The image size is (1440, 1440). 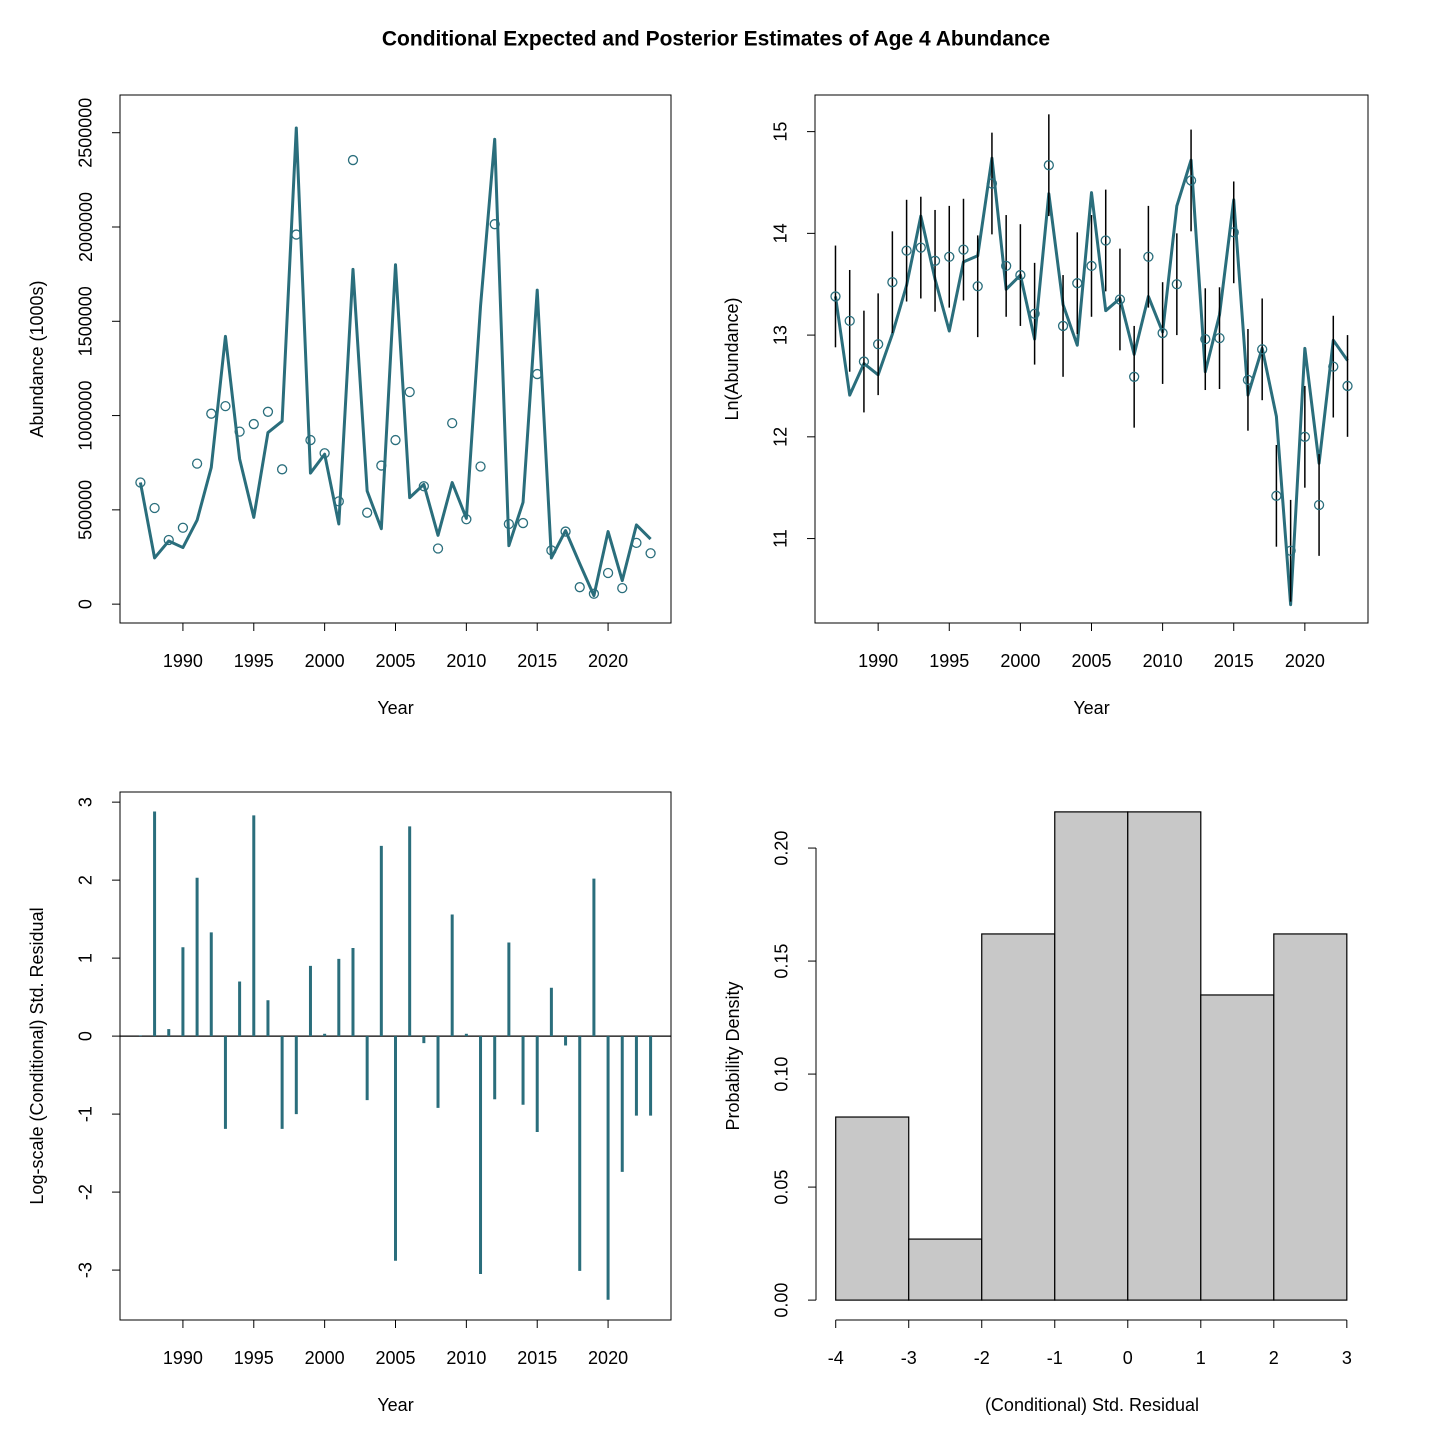 What do you see at coordinates (1092, 1405) in the screenshot?
I see `x-axis-label: (Conditional) Std. Residual` at bounding box center [1092, 1405].